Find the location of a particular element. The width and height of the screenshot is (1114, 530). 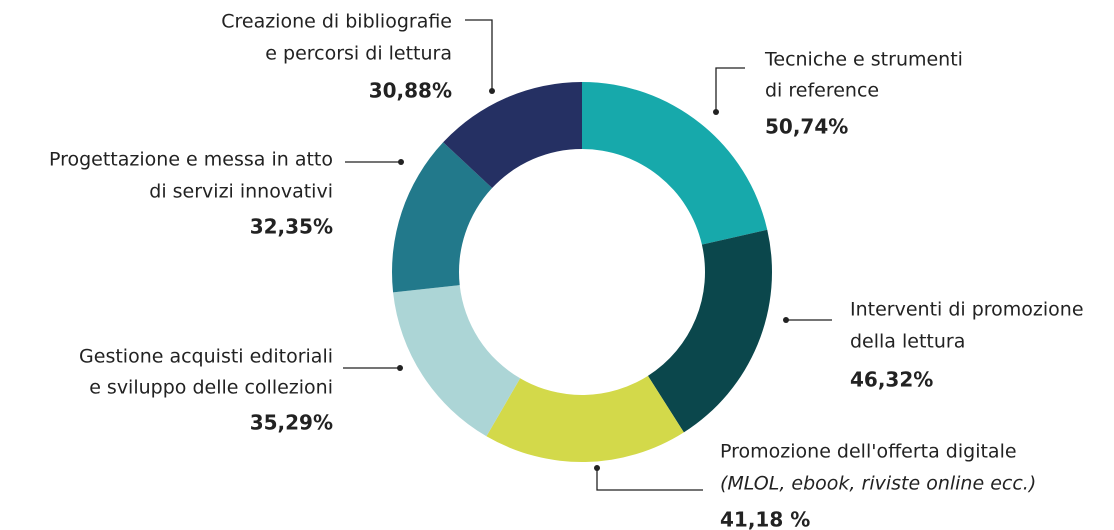

category-label: Progettazione e messa in atto is located at coordinates (191, 160).